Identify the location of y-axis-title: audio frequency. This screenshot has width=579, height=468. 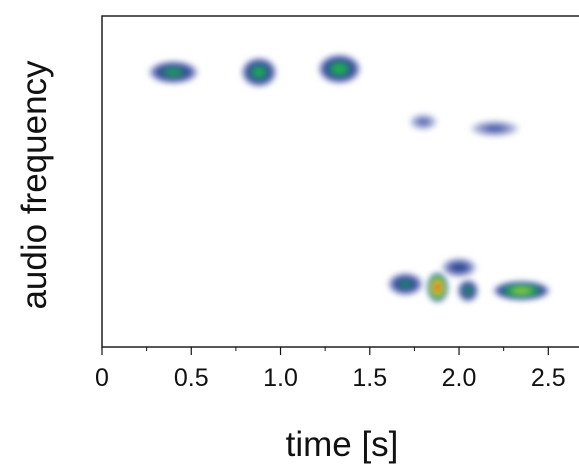
(34, 185).